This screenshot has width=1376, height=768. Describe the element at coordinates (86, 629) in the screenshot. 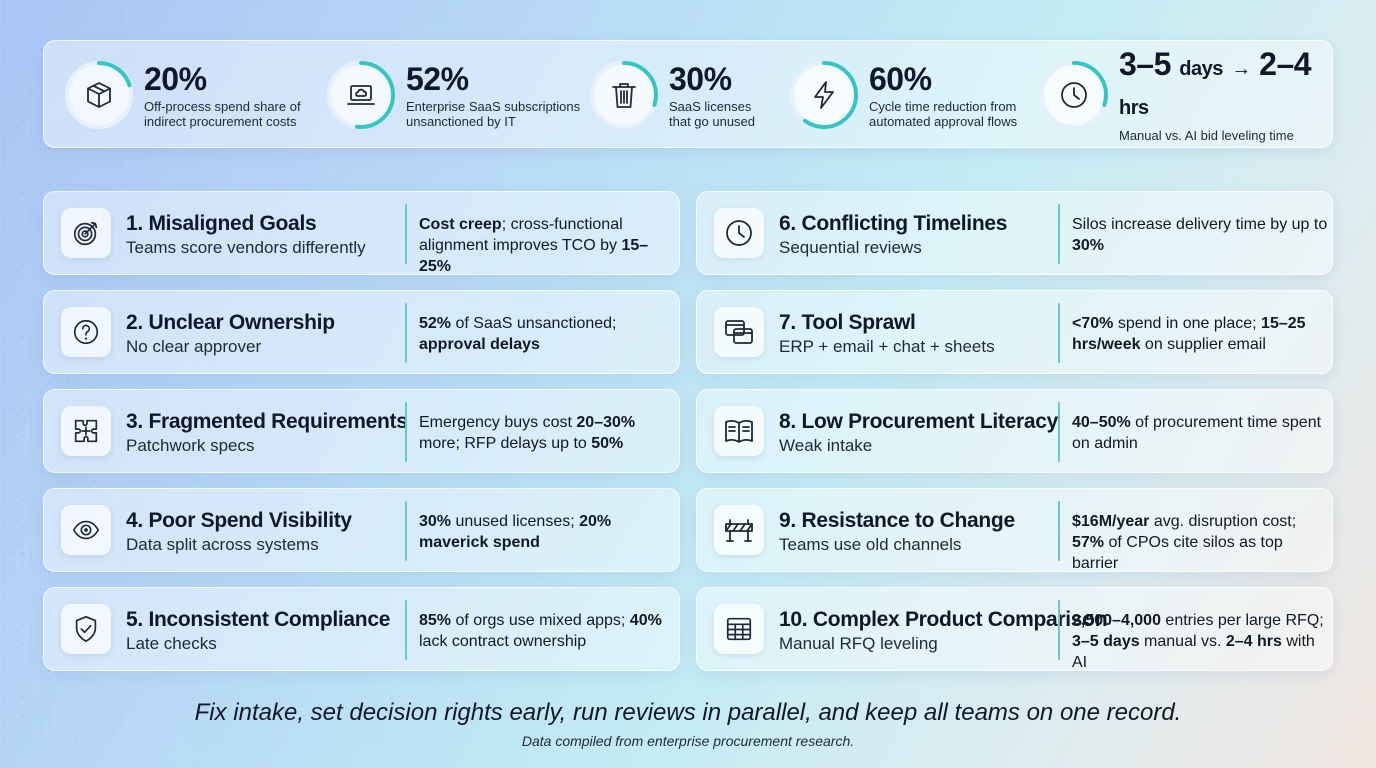

I see `shield-check-icon` at that location.